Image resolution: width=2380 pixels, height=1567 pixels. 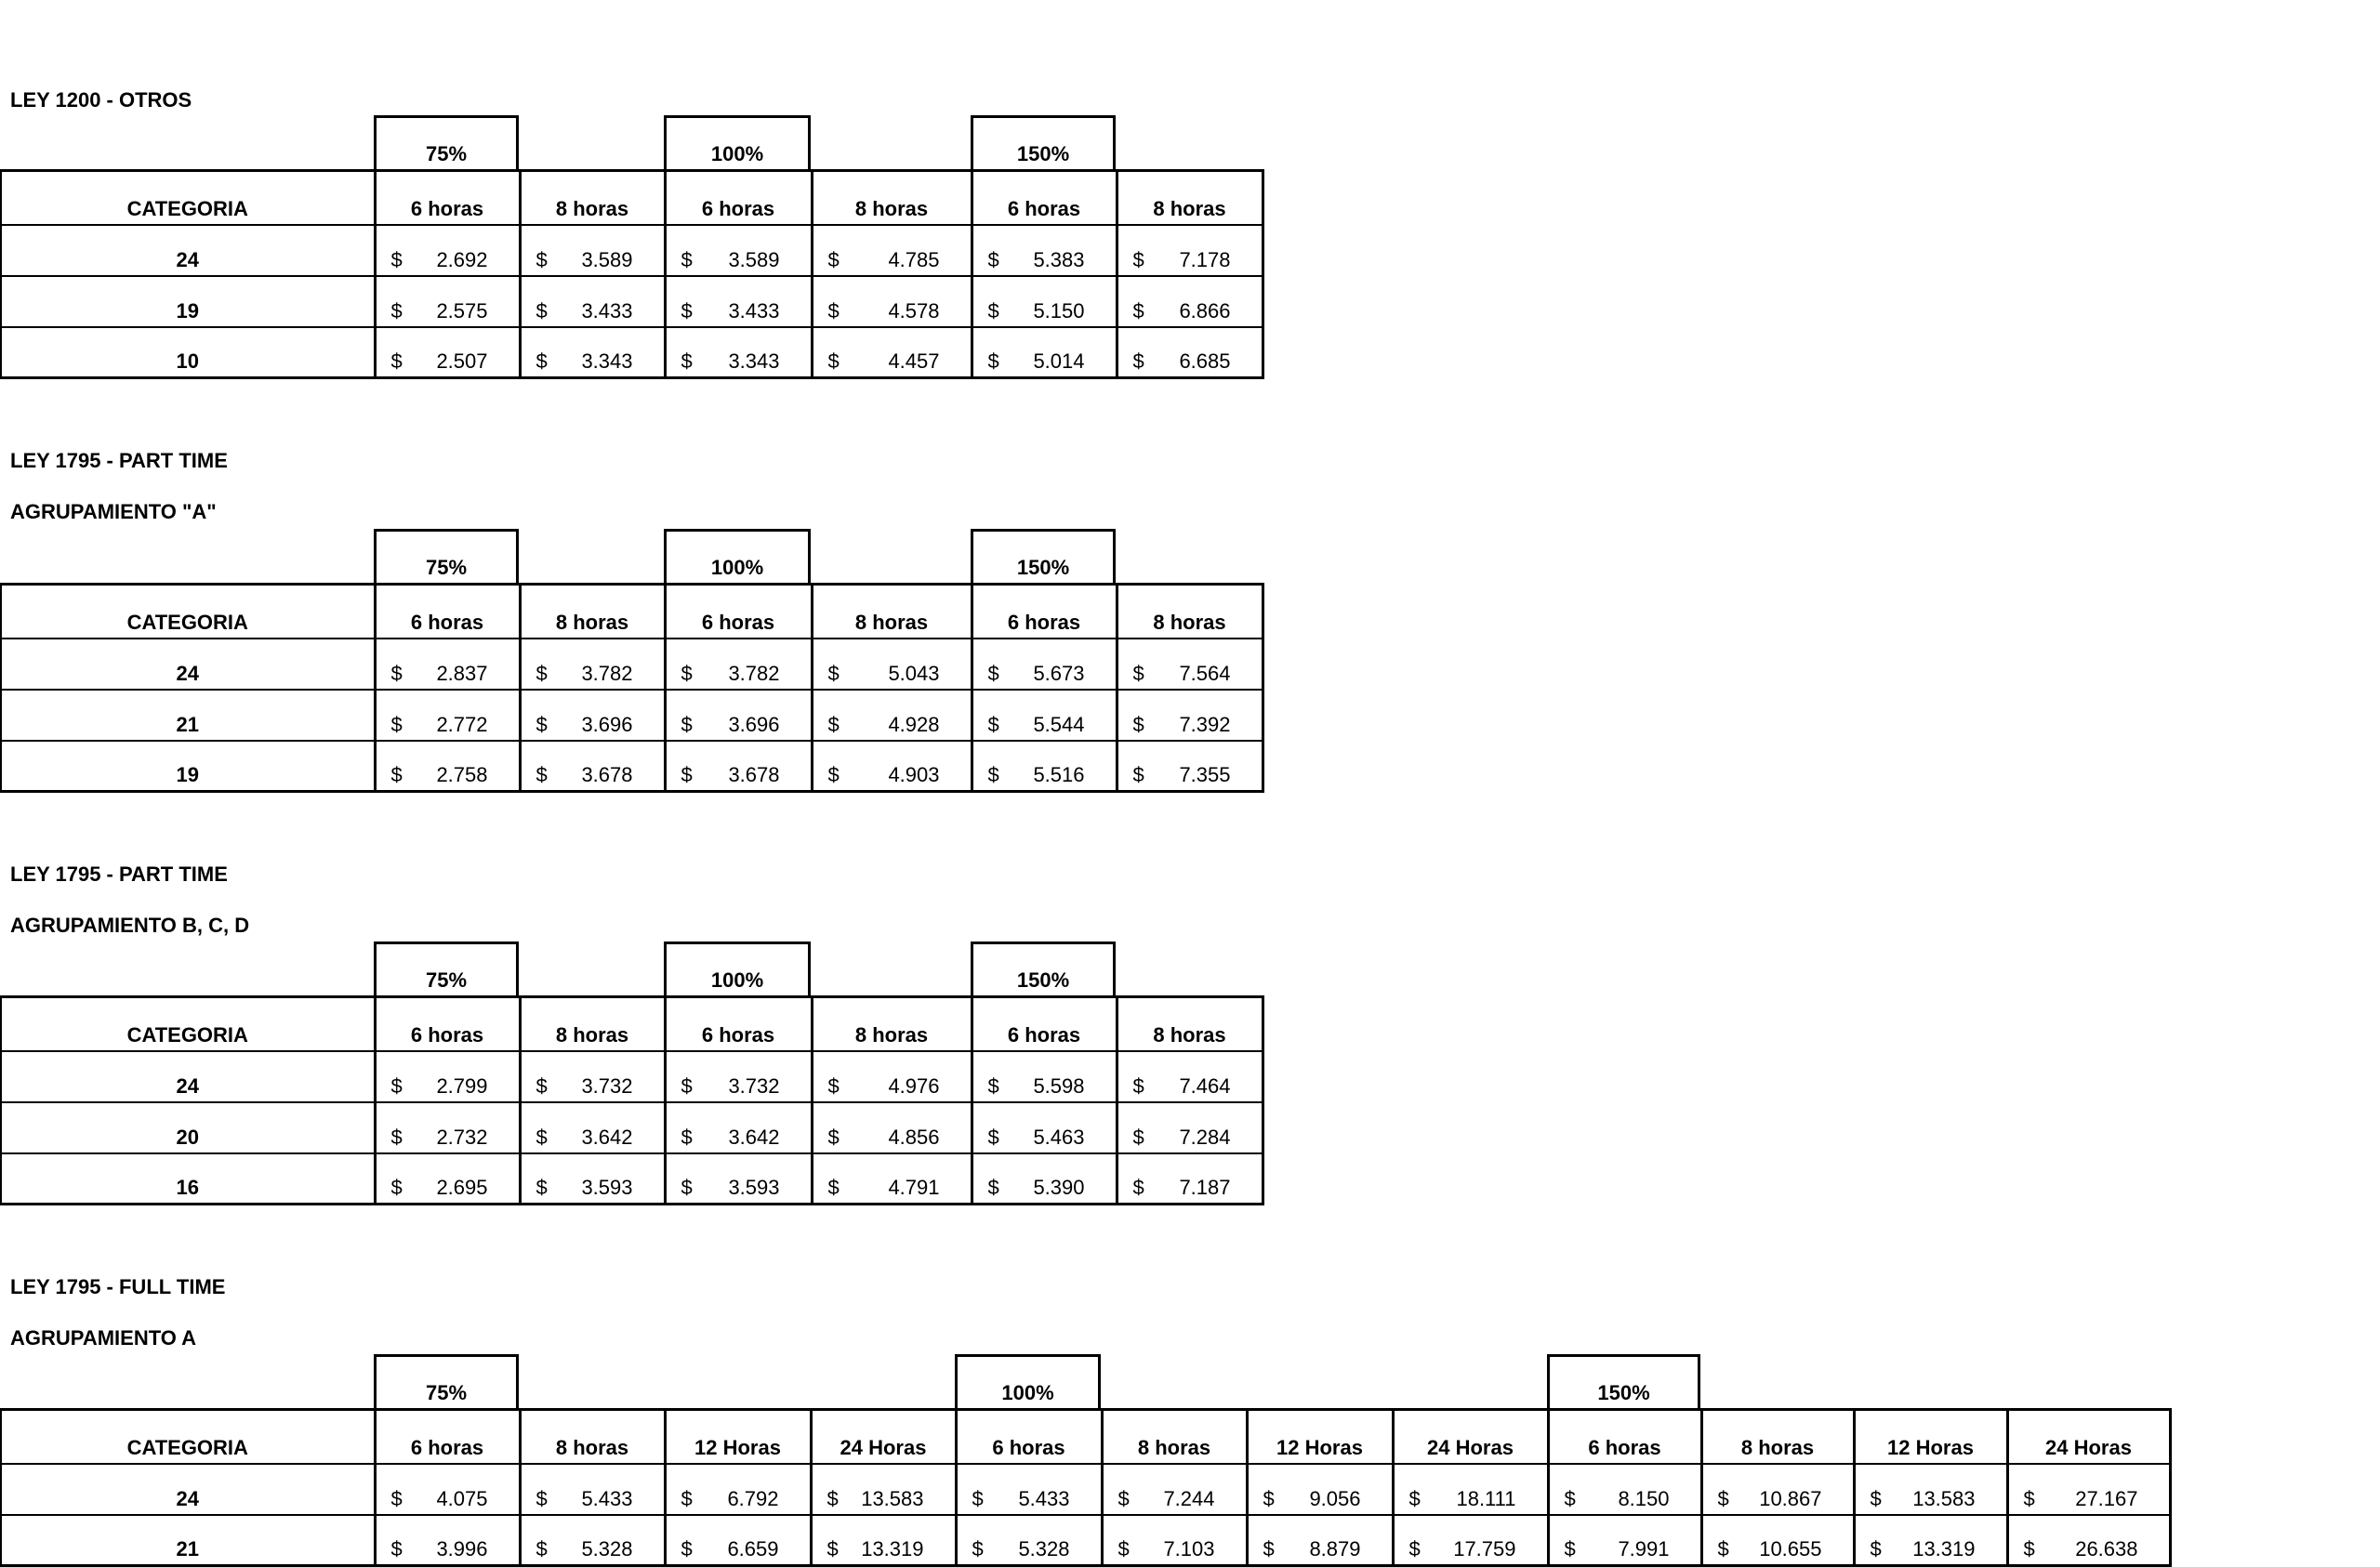 What do you see at coordinates (754, 310) in the screenshot?
I see `amount: 3.433` at bounding box center [754, 310].